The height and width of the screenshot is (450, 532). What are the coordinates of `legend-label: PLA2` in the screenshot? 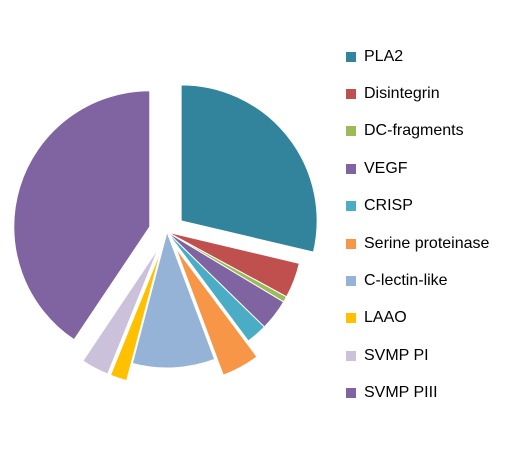 It's located at (384, 56).